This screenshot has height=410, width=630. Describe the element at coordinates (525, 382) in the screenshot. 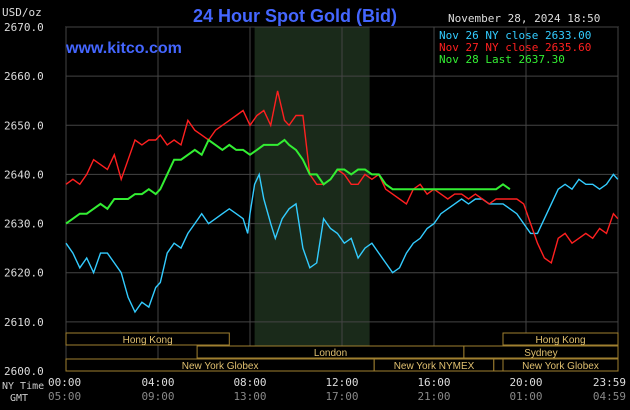

I see `x-tick-label-ny: 20:00` at that location.